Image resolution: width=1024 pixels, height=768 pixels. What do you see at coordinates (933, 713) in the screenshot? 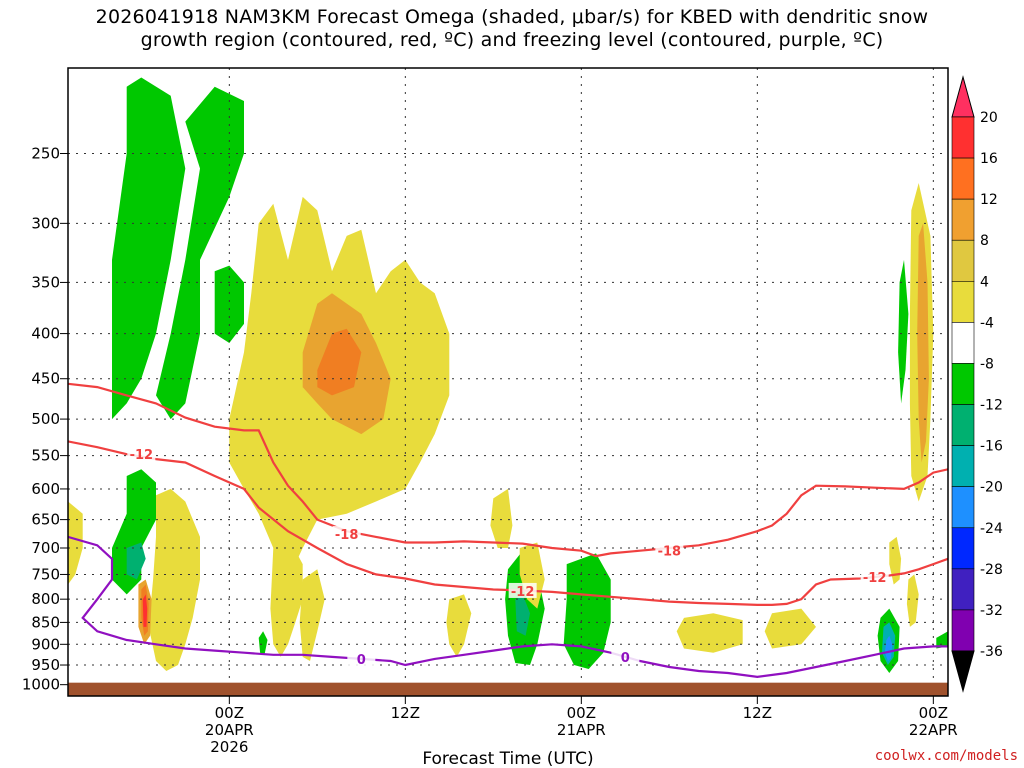
I see `x-tick-label-54-0: 00Z` at bounding box center [933, 713].